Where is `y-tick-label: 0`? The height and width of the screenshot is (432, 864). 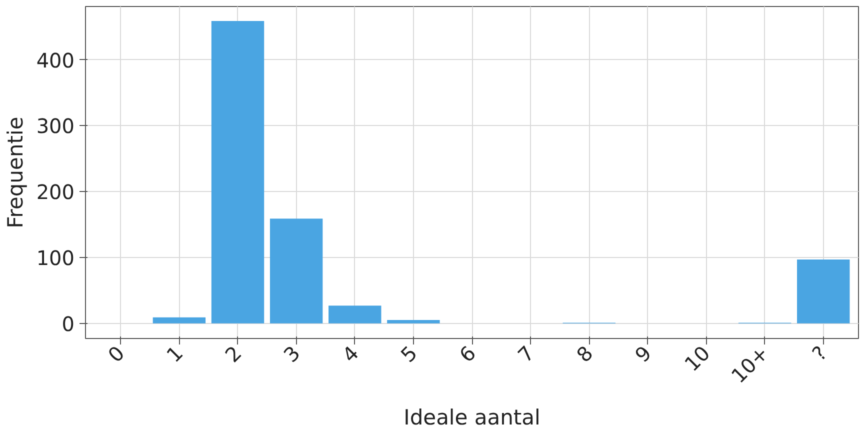 y-tick-label: 0 is located at coordinates (68, 324).